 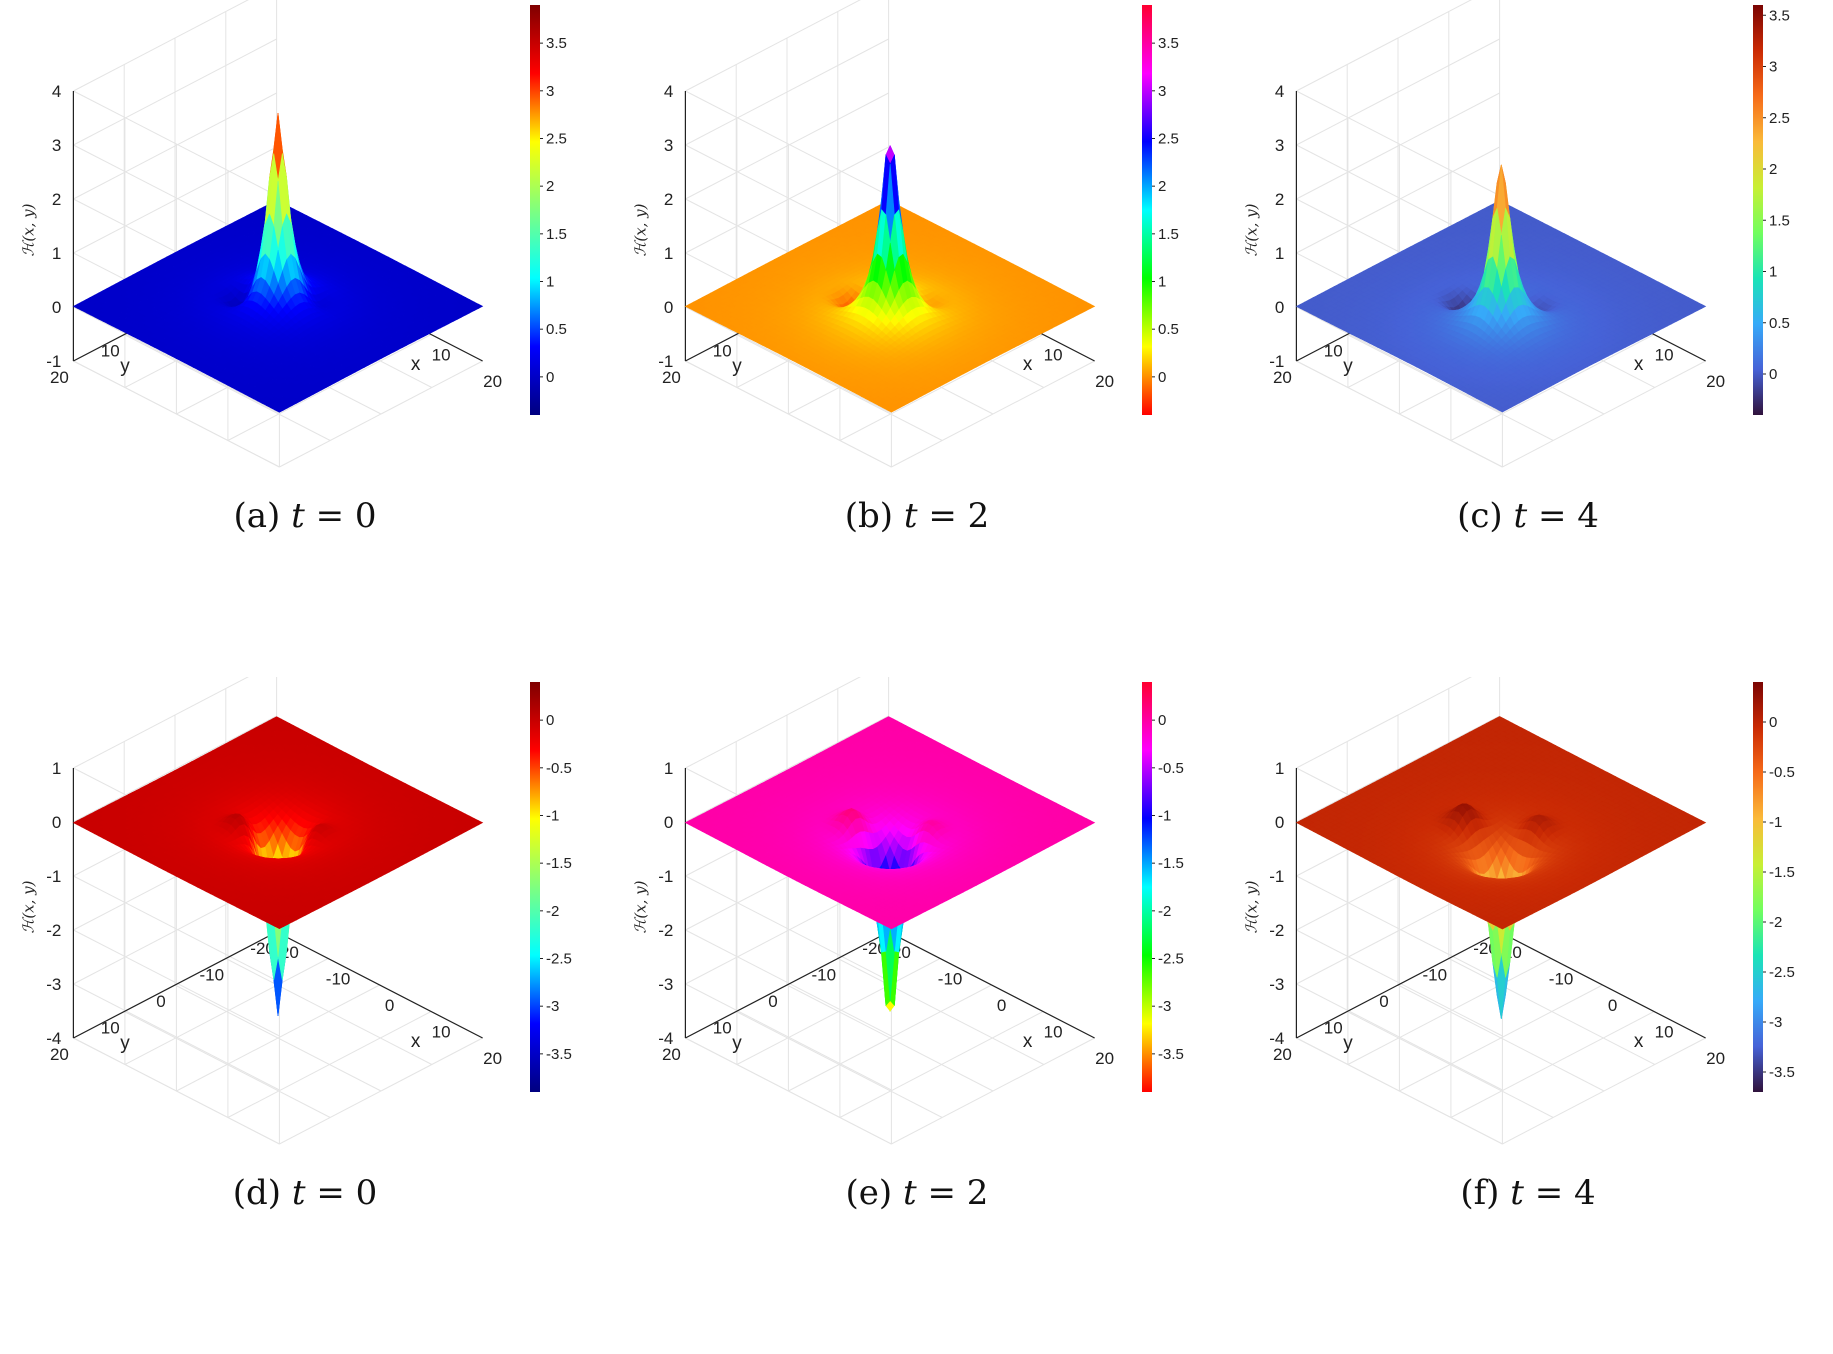 I want to click on panel-caption: (b) t = 2, so click(x=917, y=516).